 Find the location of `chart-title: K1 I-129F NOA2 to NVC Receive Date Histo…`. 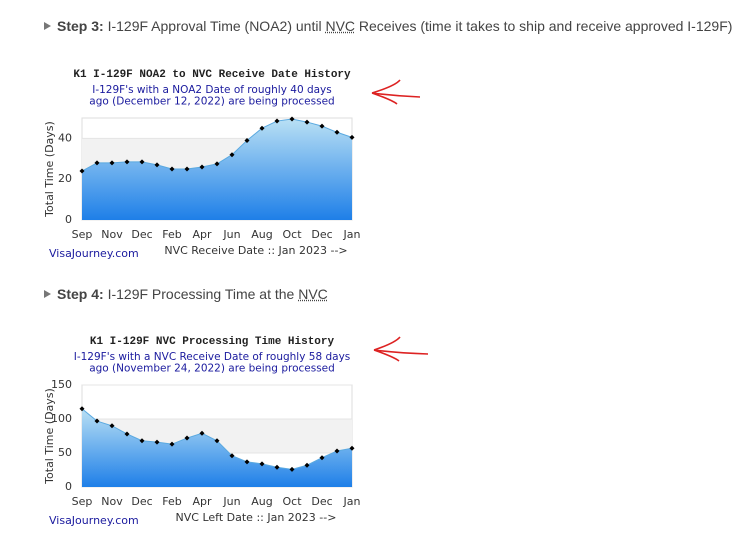

chart-title: K1 I-129F NOA2 to NVC Receive Date Histo… is located at coordinates (212, 75).